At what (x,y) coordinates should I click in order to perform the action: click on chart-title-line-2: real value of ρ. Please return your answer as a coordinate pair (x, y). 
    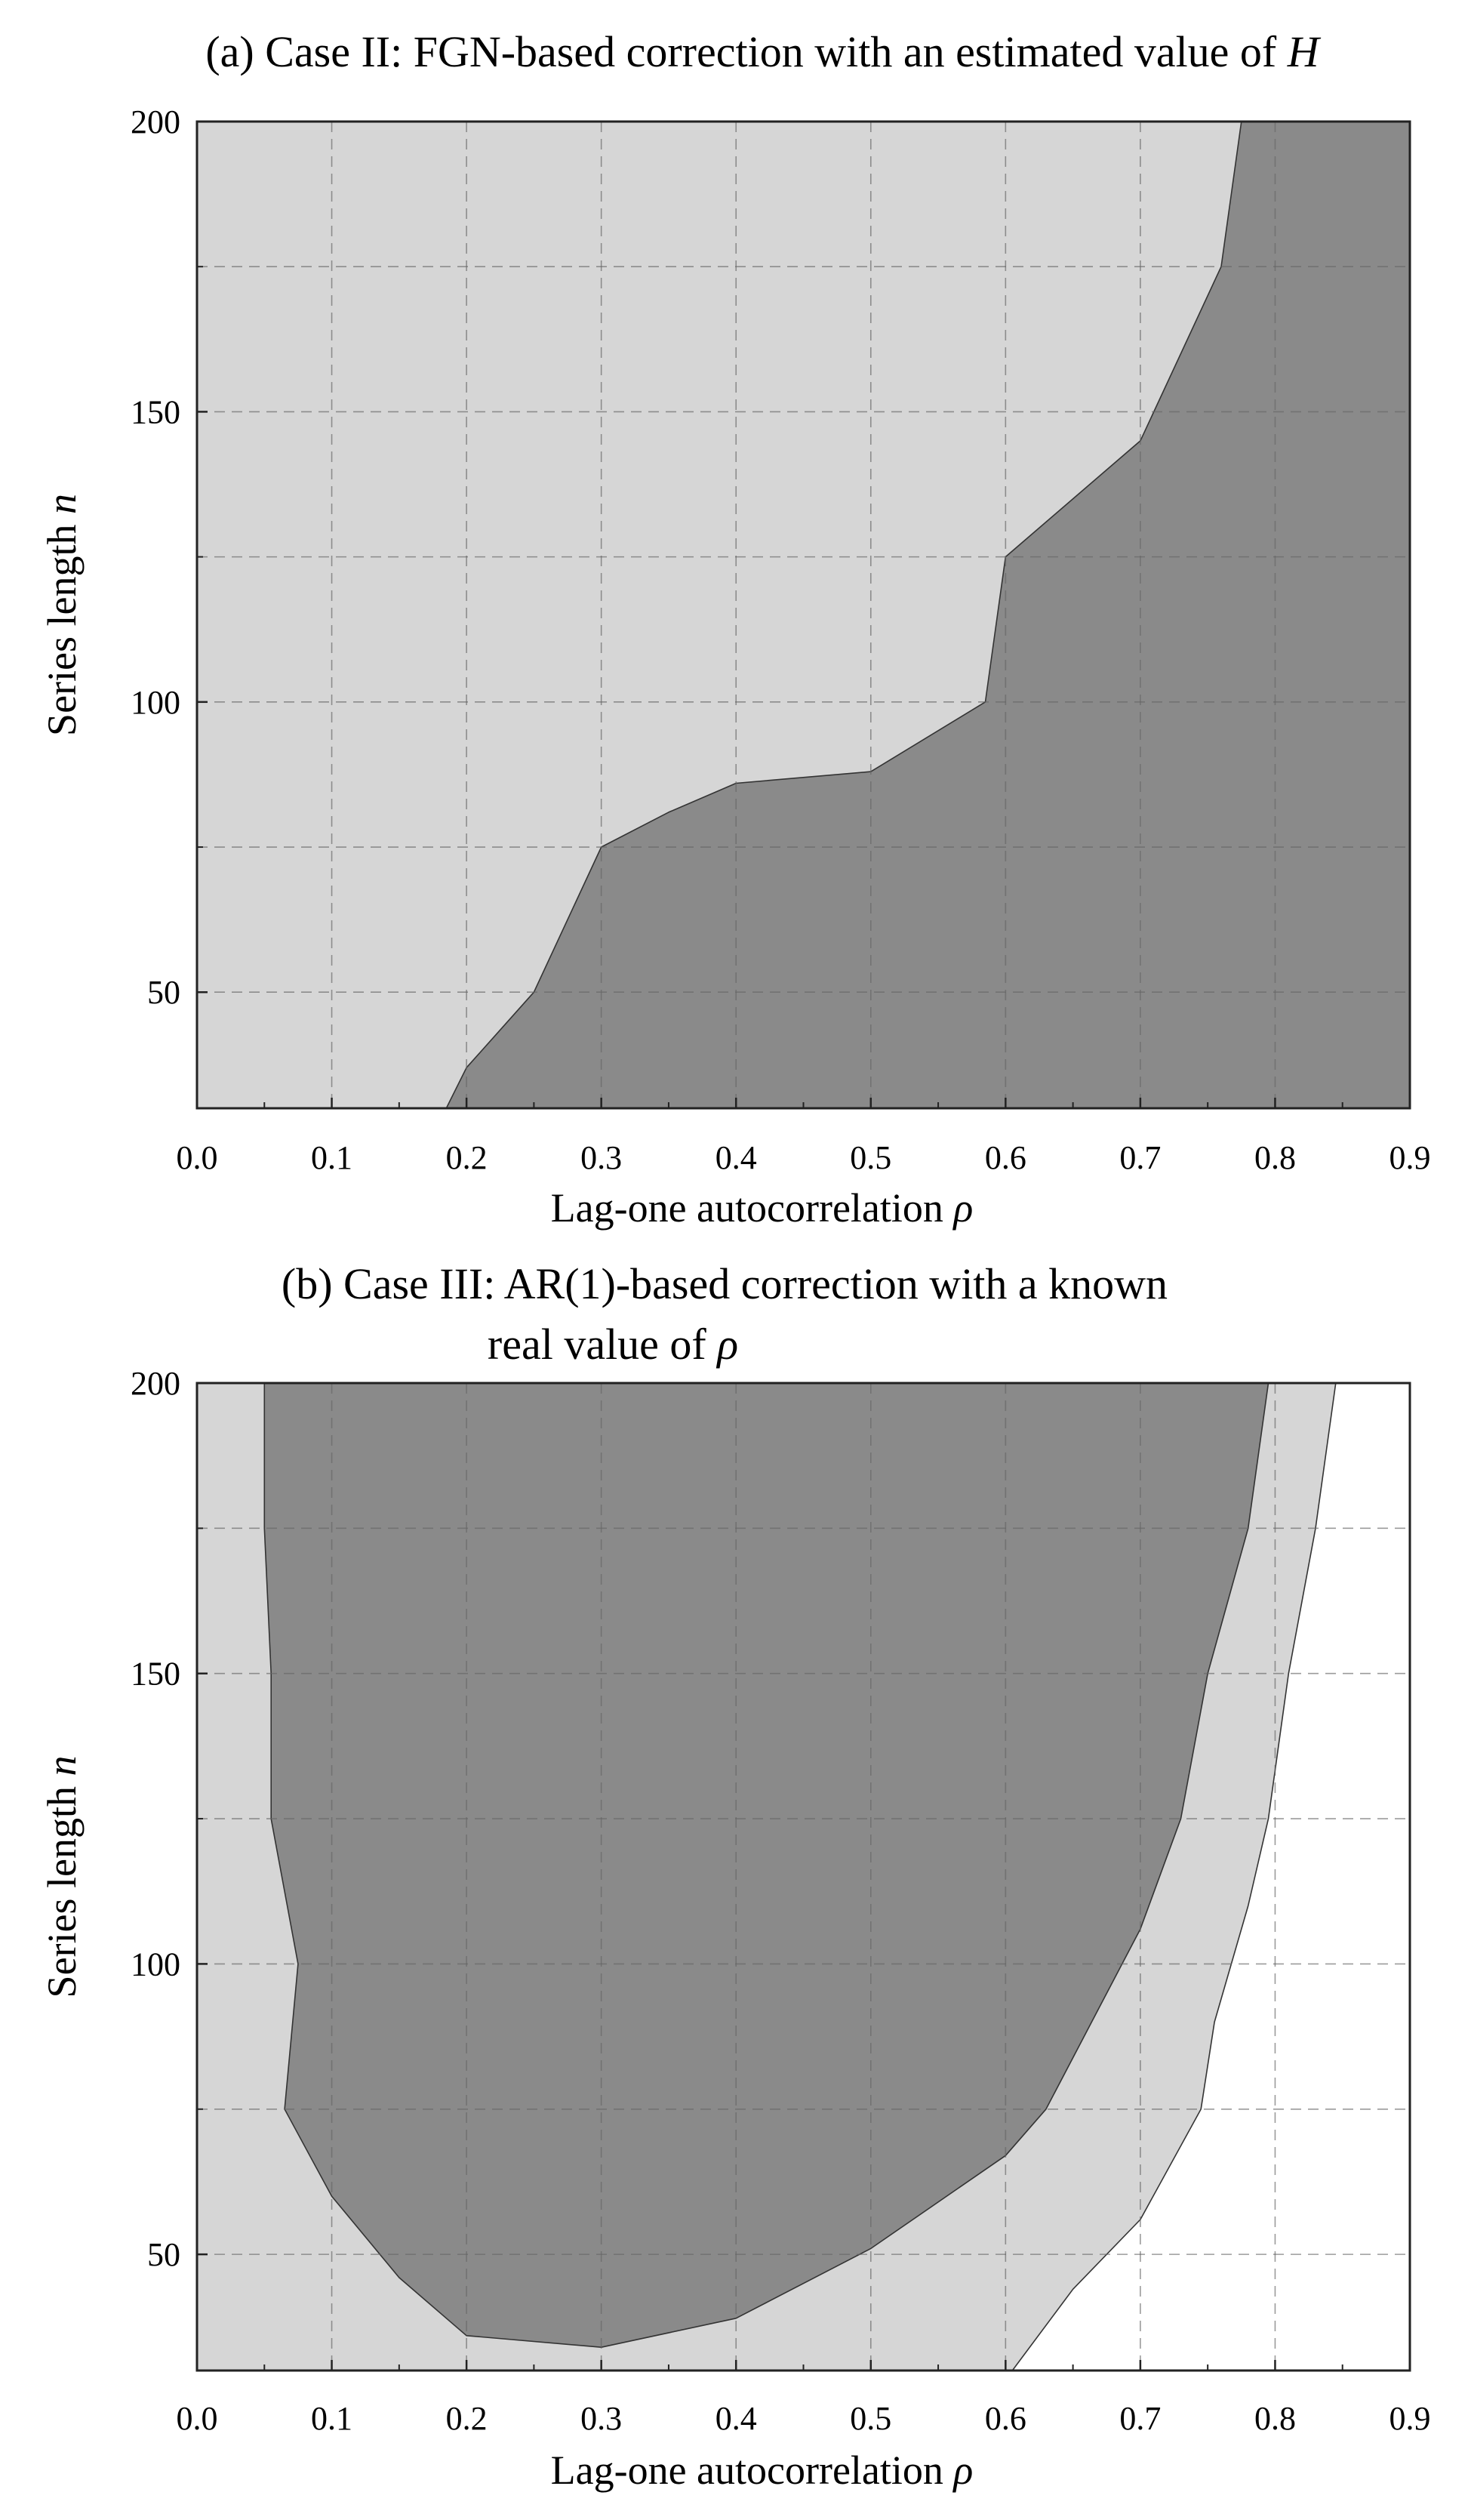
    Looking at the image, I should click on (613, 1344).